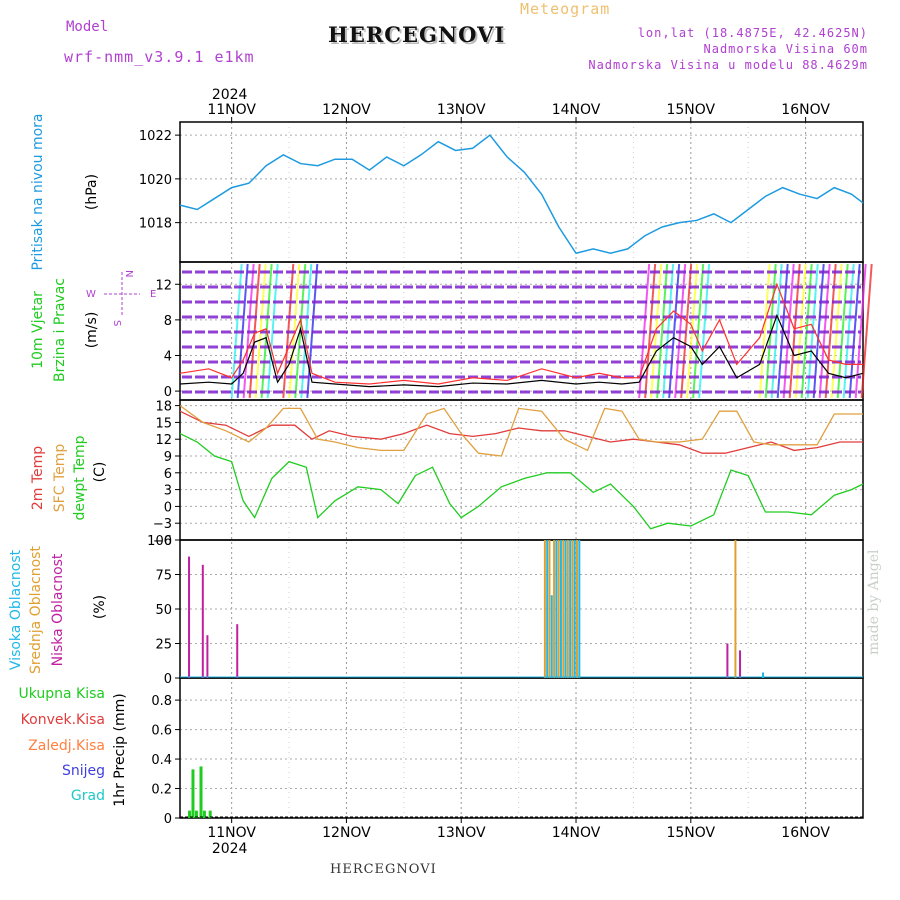  I want to click on precip-ytick-label: 0.4, so click(161, 760).